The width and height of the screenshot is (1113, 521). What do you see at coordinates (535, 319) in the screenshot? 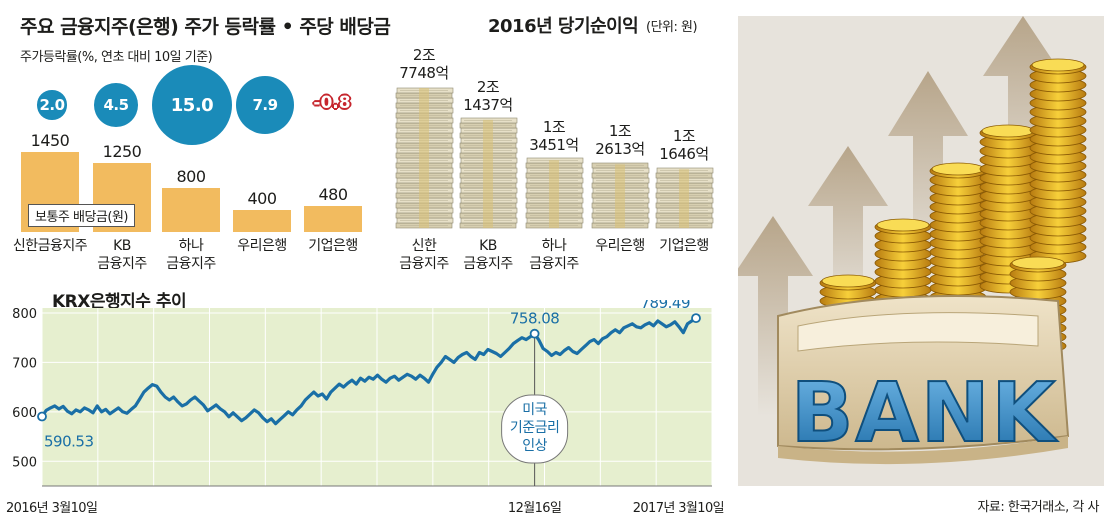
I see `peak-value-label: 758.08` at bounding box center [535, 319].